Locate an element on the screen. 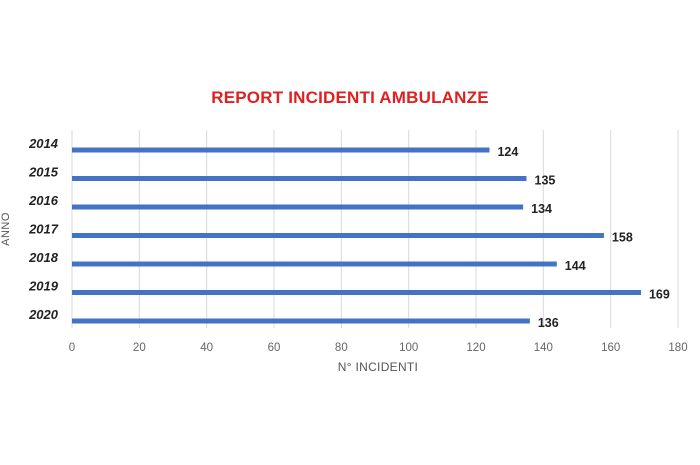 The height and width of the screenshot is (465, 700). bar-2017 is located at coordinates (338, 235).